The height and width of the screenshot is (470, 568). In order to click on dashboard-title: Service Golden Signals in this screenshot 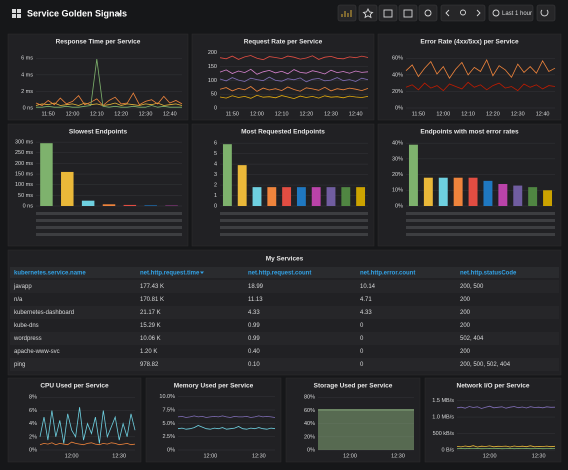, I will do `click(77, 13)`.